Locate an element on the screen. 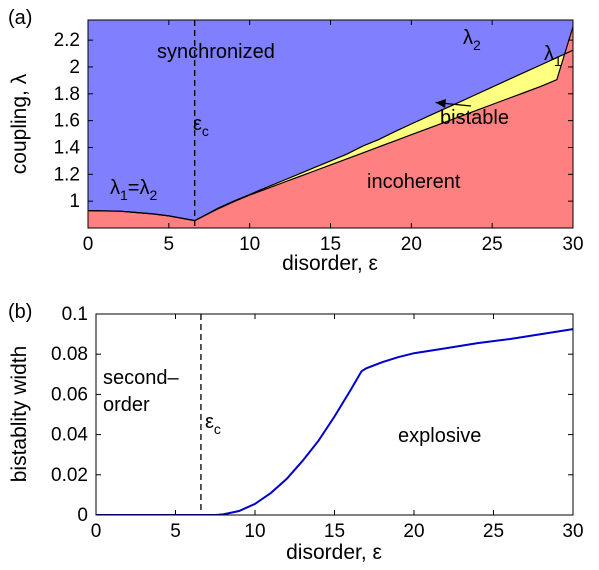 The width and height of the screenshot is (599, 570). y-tick-label-a: 1.2 is located at coordinates (67, 174).